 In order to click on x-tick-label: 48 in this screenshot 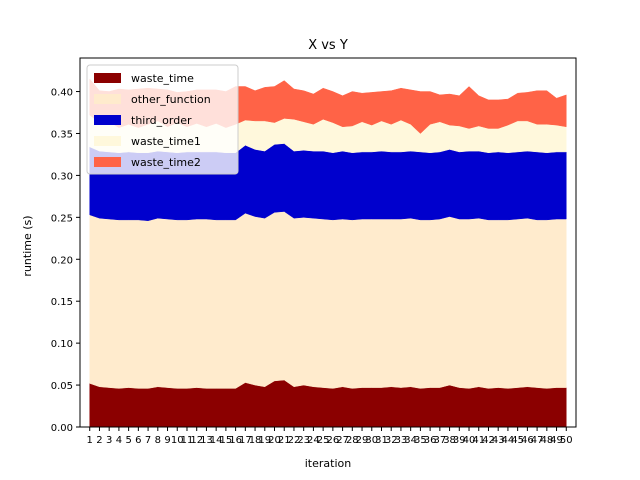, I will do `click(546, 440)`.